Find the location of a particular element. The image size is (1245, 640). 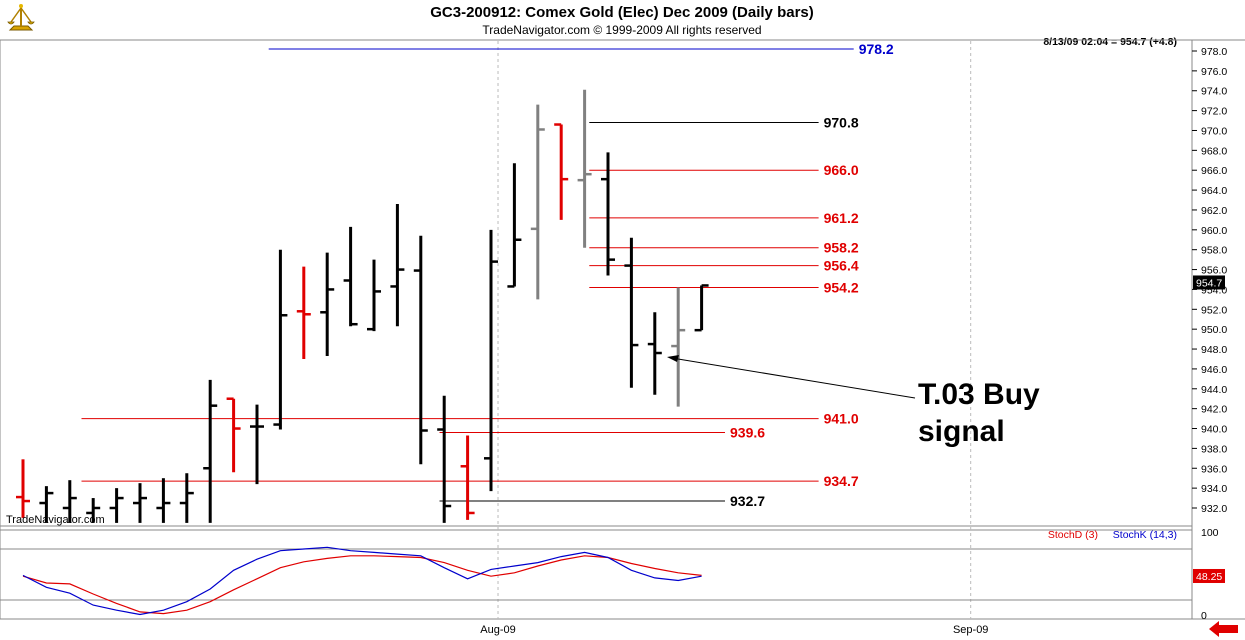

price-tick-label: 958.0 is located at coordinates (1214, 251).